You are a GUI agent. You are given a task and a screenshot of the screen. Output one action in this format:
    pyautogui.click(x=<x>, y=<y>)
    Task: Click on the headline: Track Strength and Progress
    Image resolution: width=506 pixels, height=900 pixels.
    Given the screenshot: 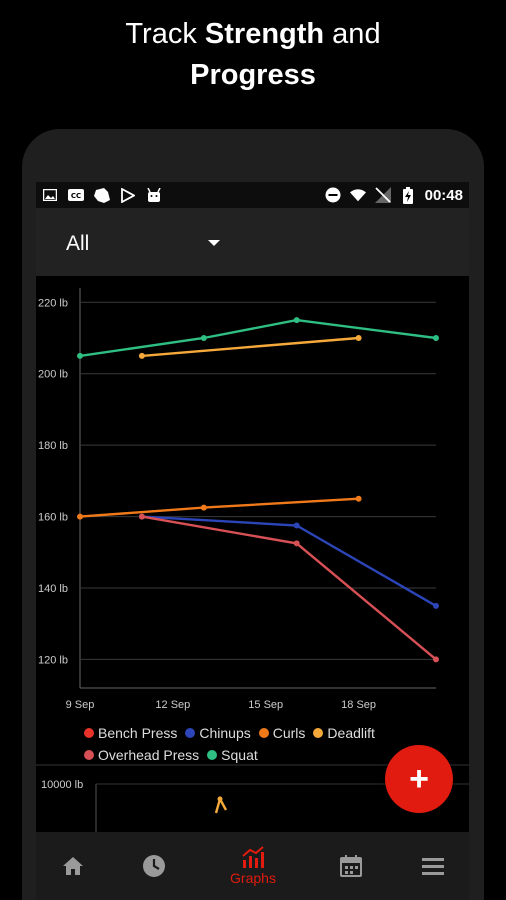 What is the action you would take?
    pyautogui.click(x=253, y=55)
    